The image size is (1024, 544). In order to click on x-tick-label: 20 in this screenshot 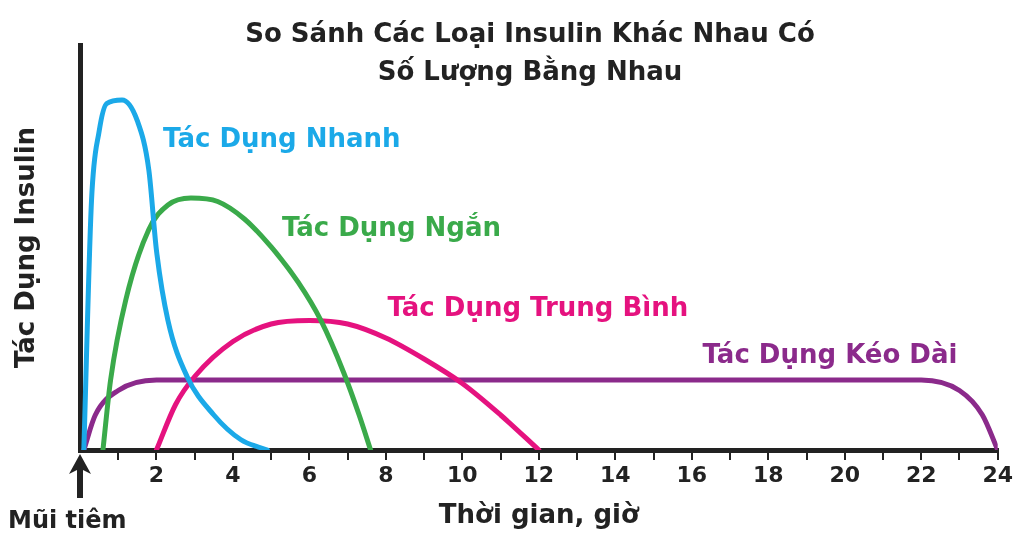, I will do `click(845, 474)`.